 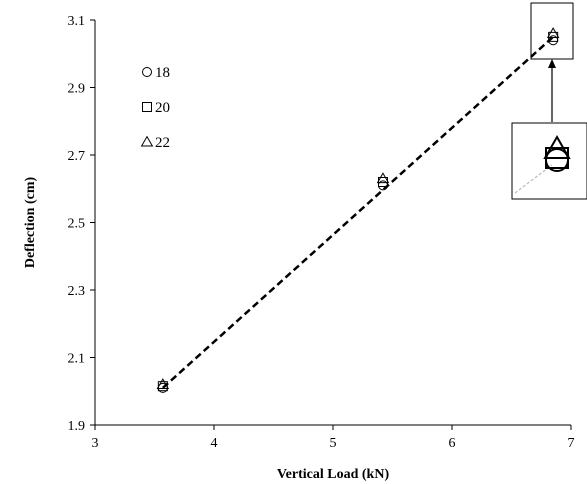 I want to click on y-tick-label: 2.7, so click(x=77, y=156).